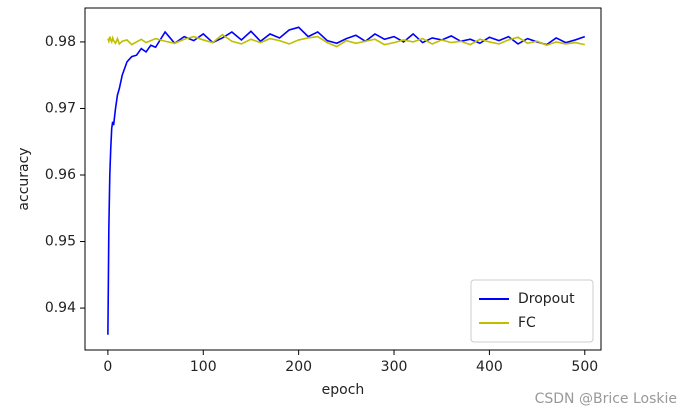 The height and width of the screenshot is (416, 691). Describe the element at coordinates (394, 367) in the screenshot. I see `x-tick-label: 300` at that location.